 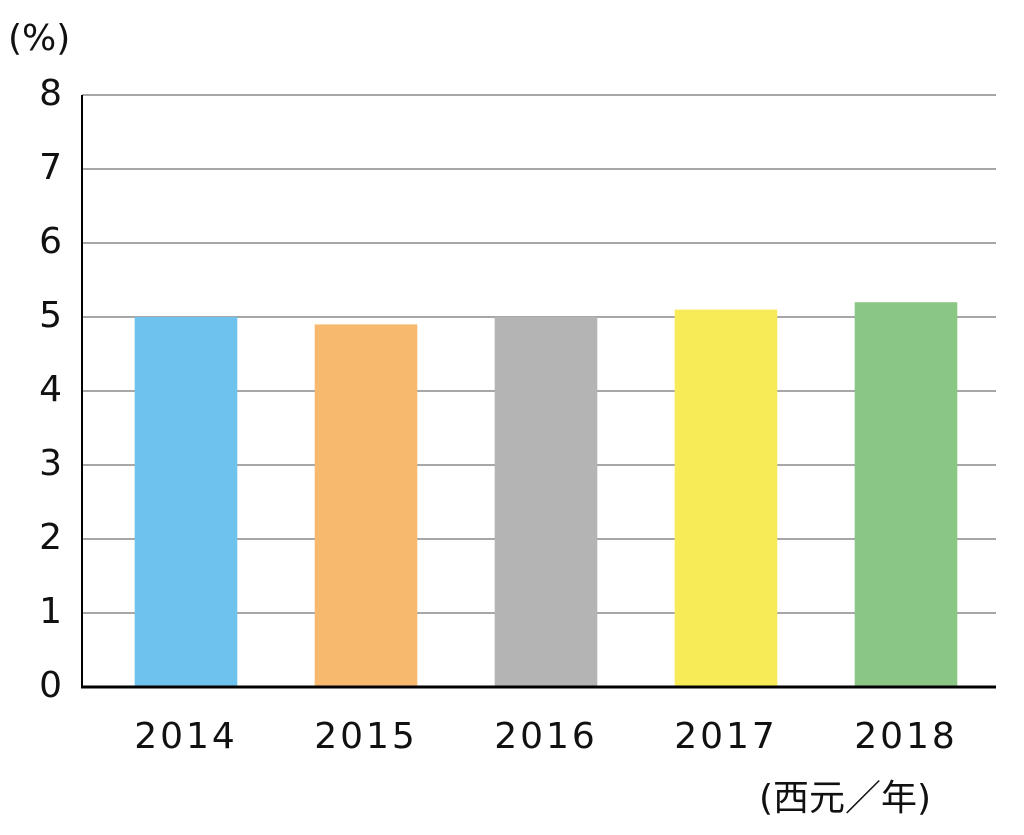 What do you see at coordinates (546, 736) in the screenshot?
I see `x-tick-label: 2016` at bounding box center [546, 736].